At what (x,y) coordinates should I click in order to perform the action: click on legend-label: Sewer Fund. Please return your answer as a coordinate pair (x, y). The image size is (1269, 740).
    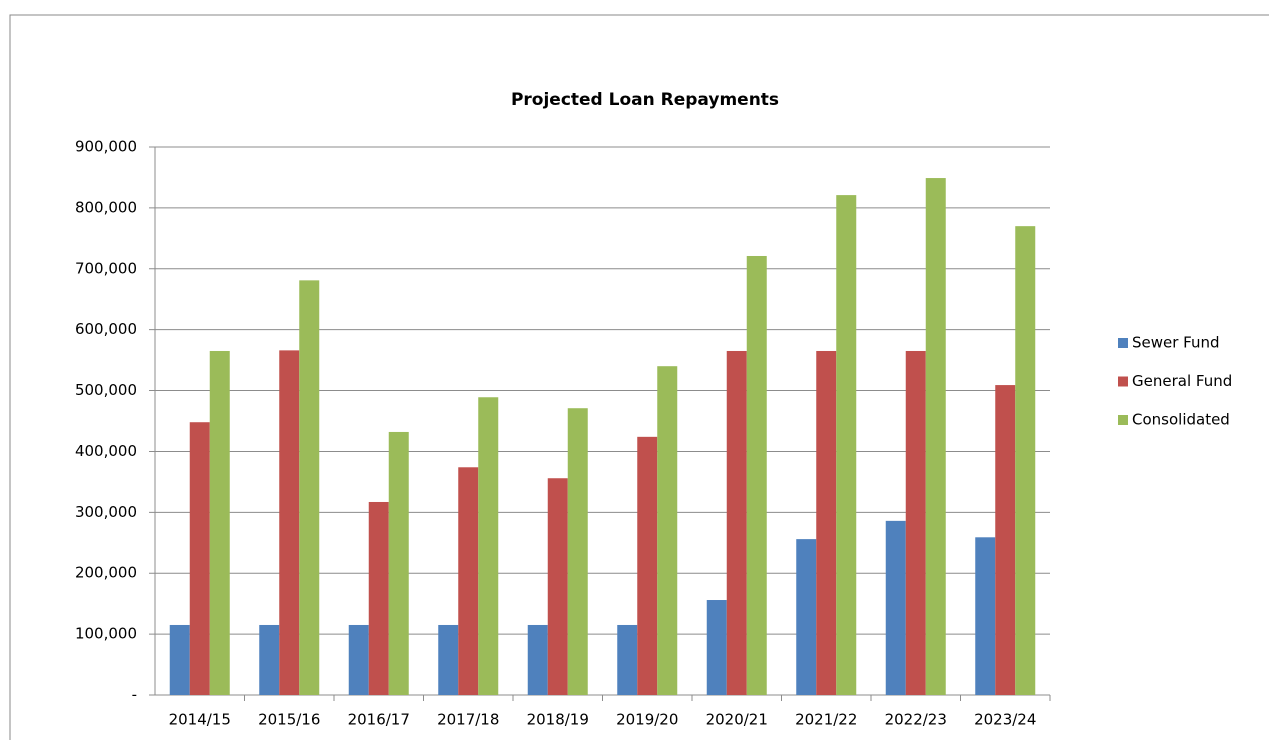
    Looking at the image, I should click on (1176, 343).